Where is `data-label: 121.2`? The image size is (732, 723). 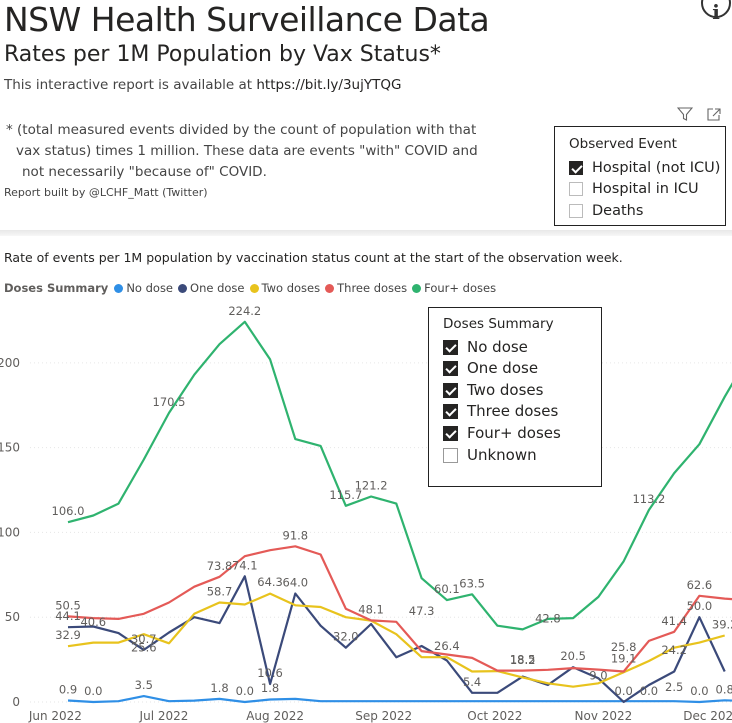
data-label: 121.2 is located at coordinates (371, 485).